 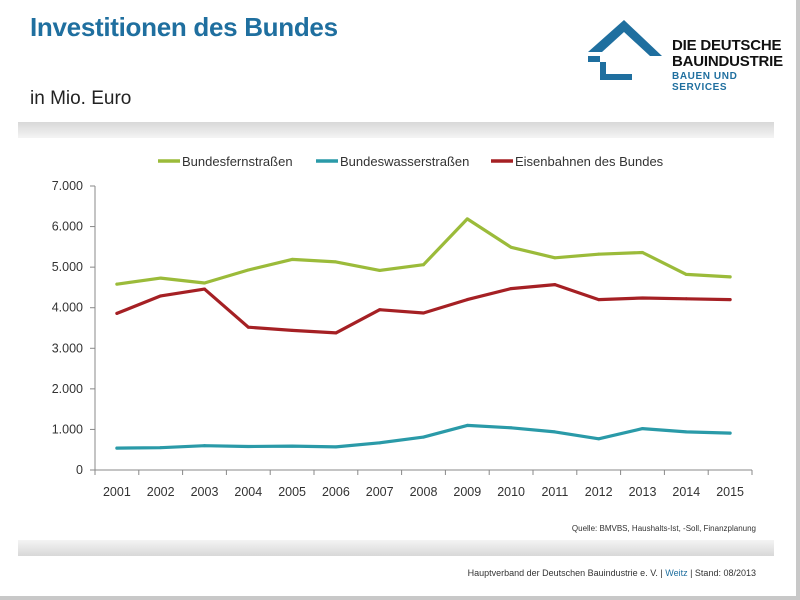 What do you see at coordinates (396, 130) in the screenshot?
I see `top-band-divider` at bounding box center [396, 130].